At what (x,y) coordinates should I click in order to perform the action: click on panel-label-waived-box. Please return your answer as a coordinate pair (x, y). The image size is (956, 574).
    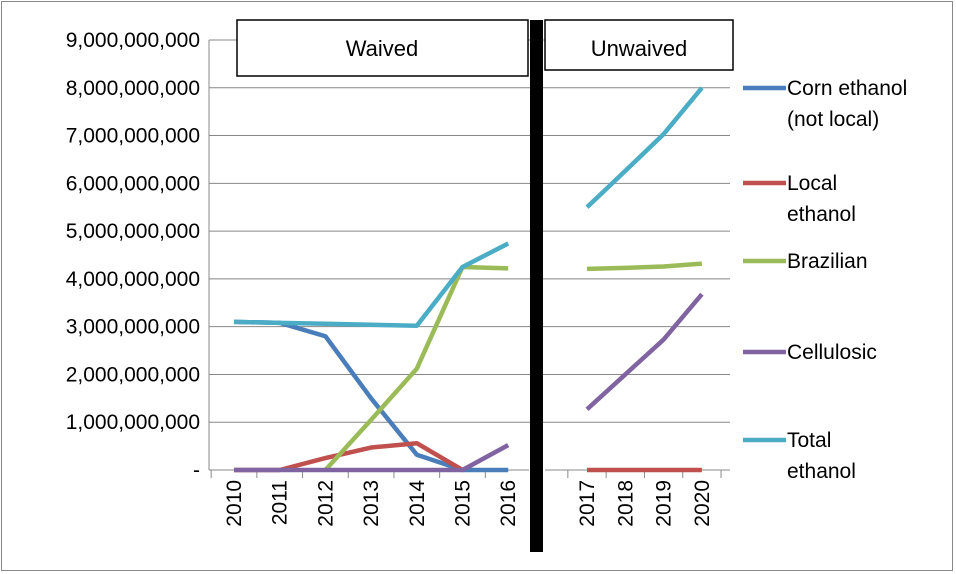
    Looking at the image, I should click on (382, 48).